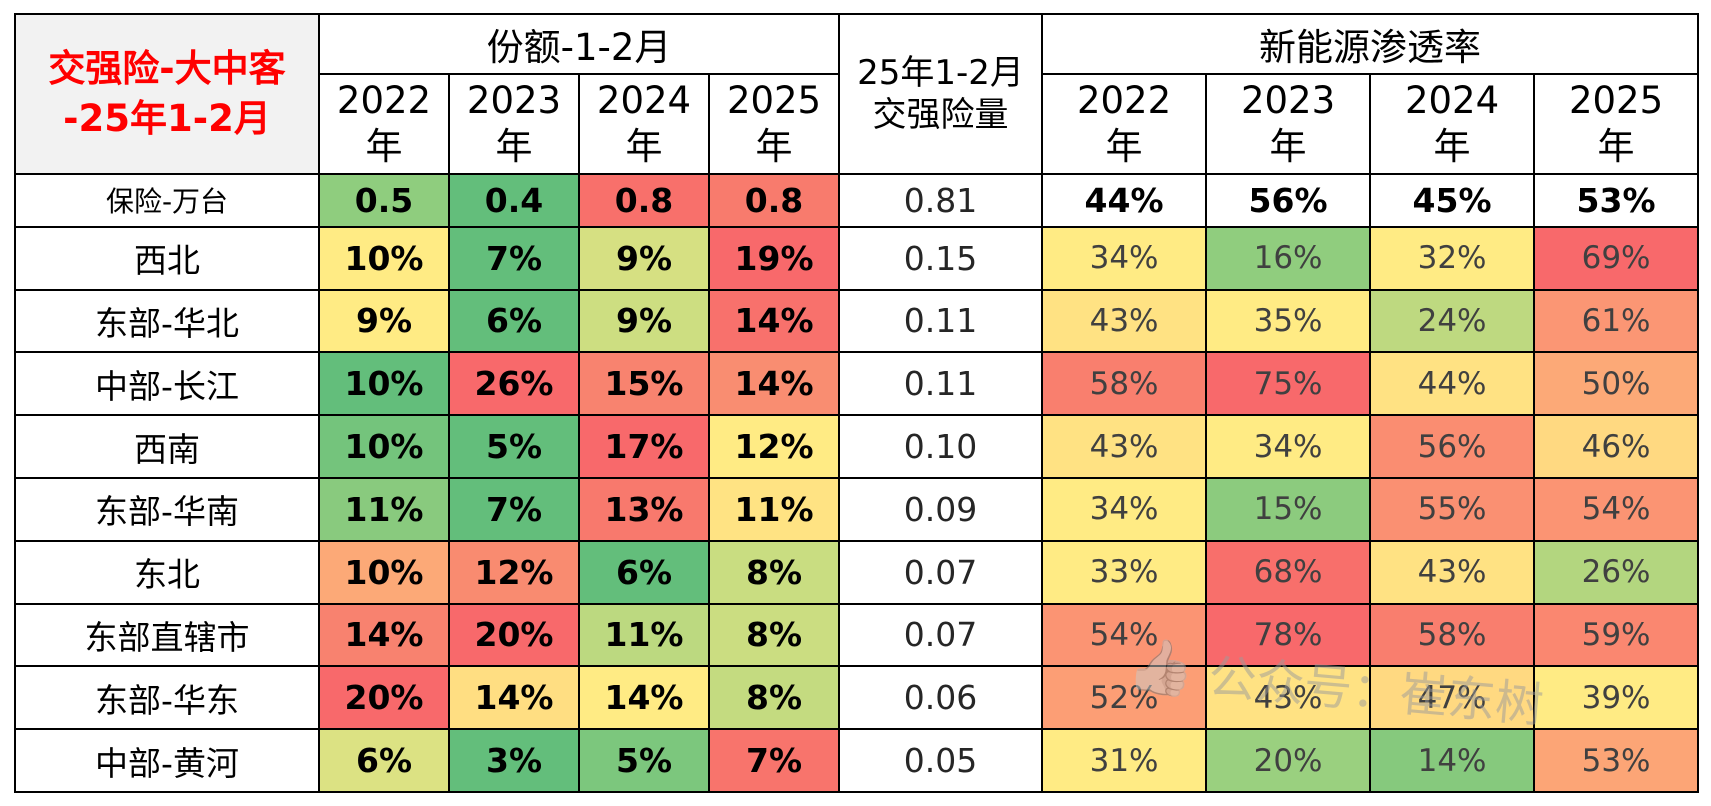 Image resolution: width=1711 pixels, height=806 pixels. What do you see at coordinates (1124, 124) in the screenshot?
I see `nev-year-2022: 2022 年` at bounding box center [1124, 124].